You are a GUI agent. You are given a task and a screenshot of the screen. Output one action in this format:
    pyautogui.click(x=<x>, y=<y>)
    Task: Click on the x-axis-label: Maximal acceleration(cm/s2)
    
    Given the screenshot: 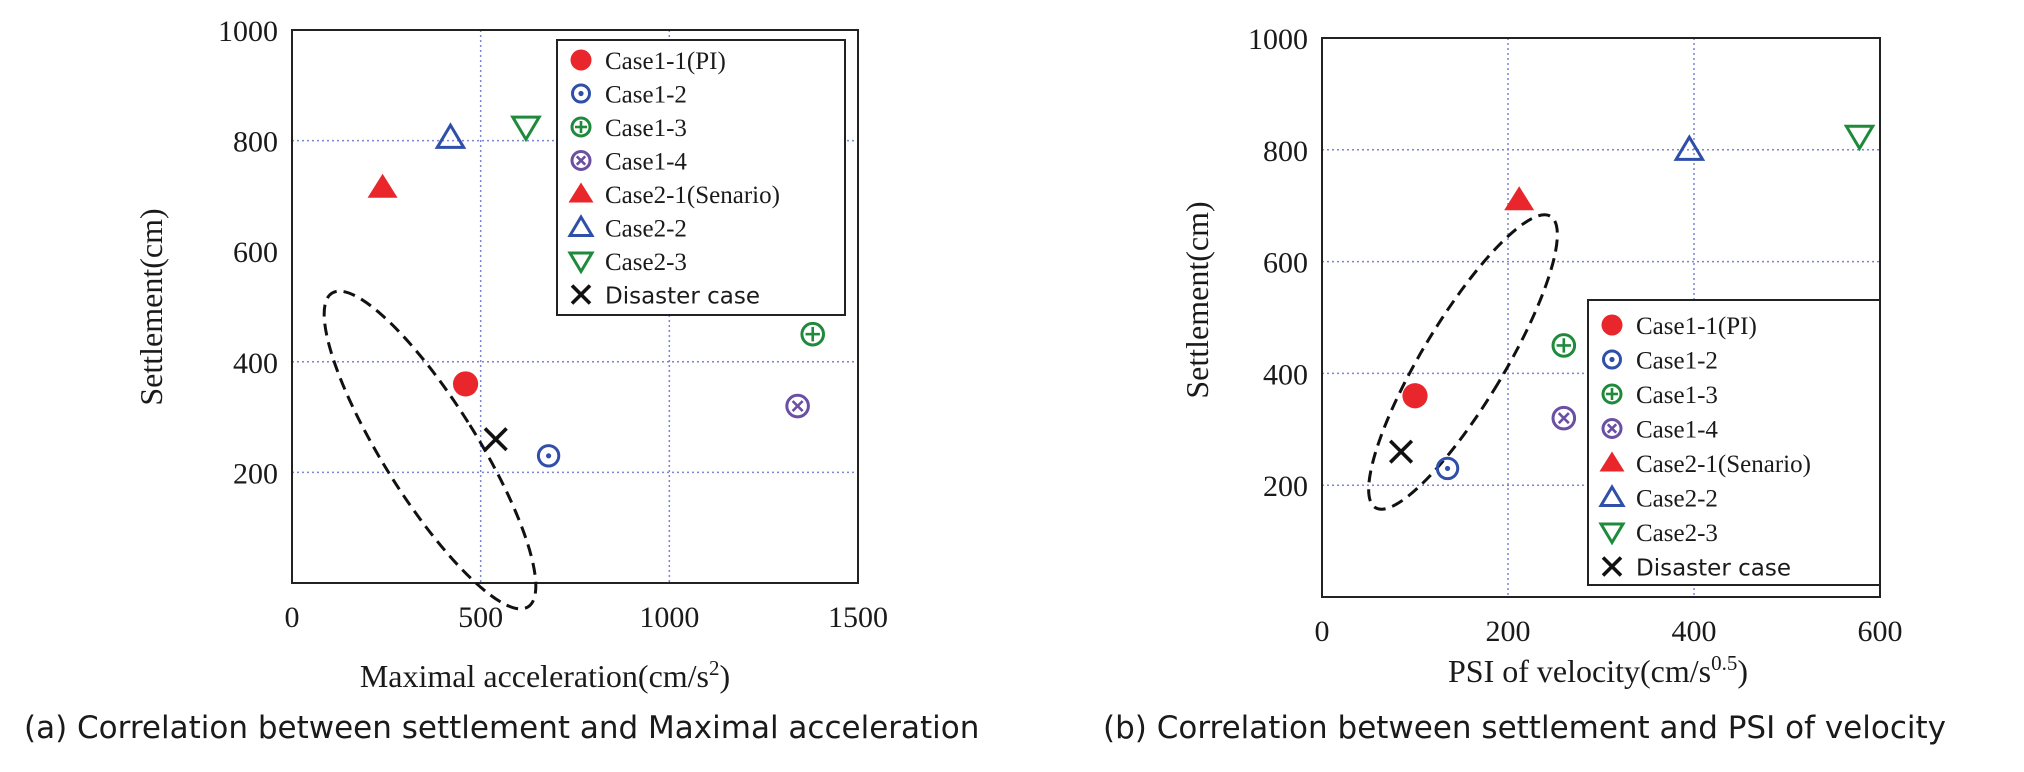 What is the action you would take?
    pyautogui.click(x=545, y=675)
    